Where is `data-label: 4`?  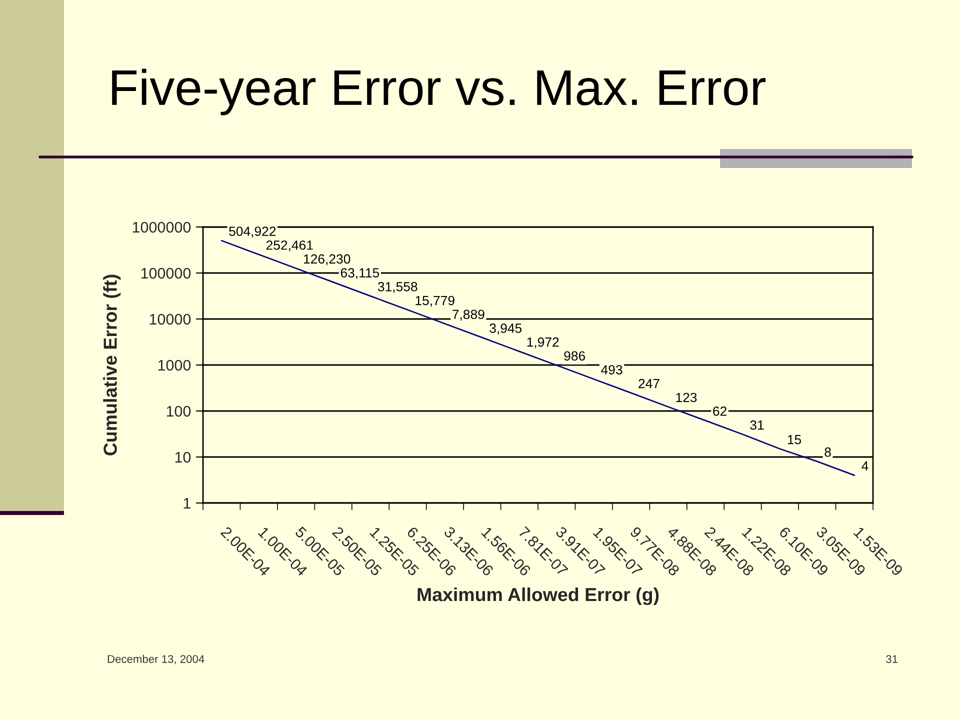
data-label: 4 is located at coordinates (865, 465).